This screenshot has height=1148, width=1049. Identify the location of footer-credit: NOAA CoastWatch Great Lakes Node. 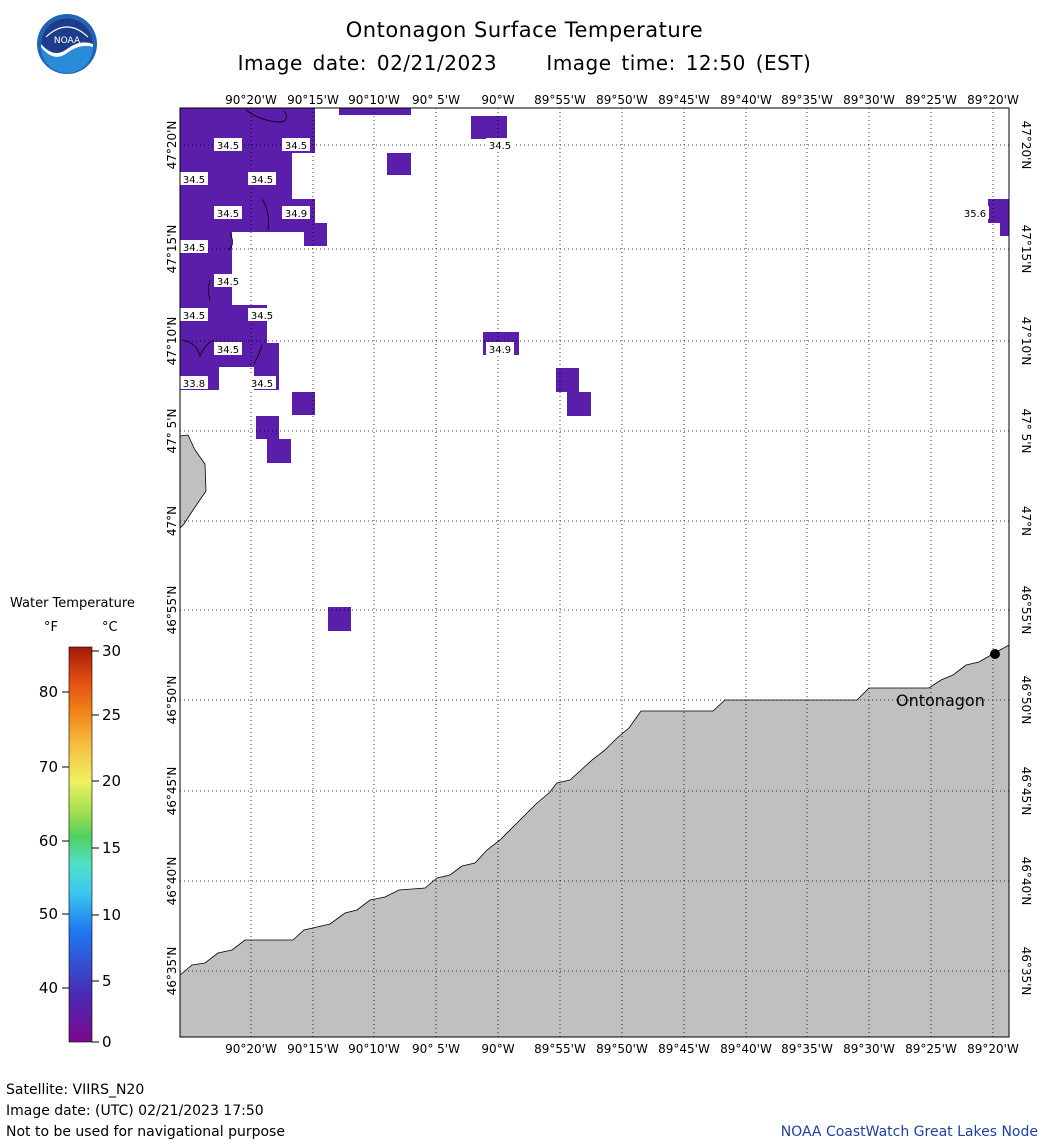
(909, 1132).